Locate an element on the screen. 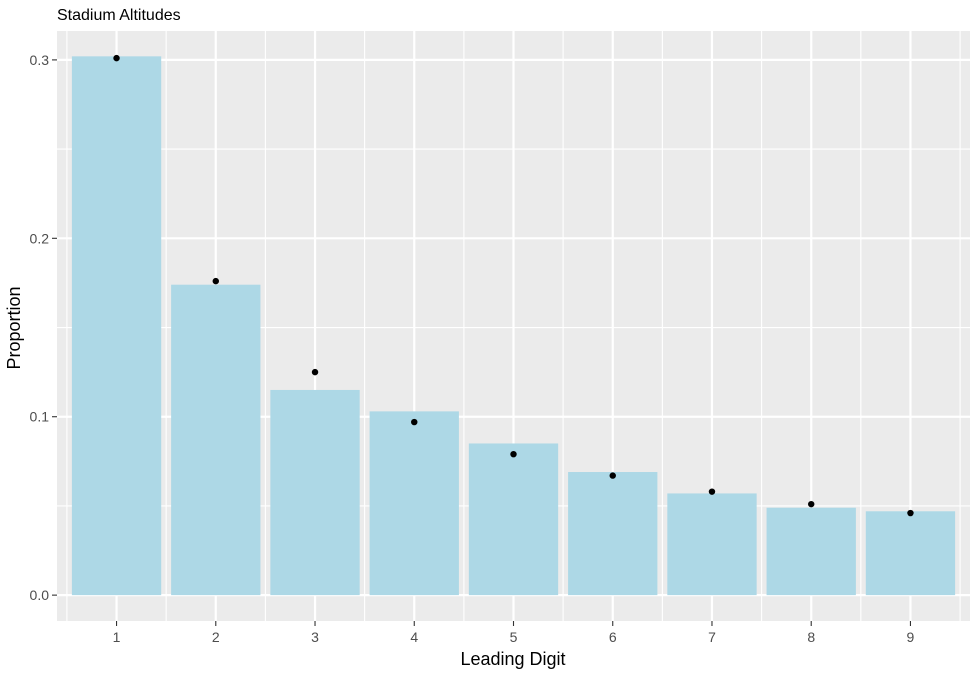 This screenshot has height=674, width=977. x-axis: 1 2 3 4 5 6 7 8 9 is located at coordinates (514, 633).